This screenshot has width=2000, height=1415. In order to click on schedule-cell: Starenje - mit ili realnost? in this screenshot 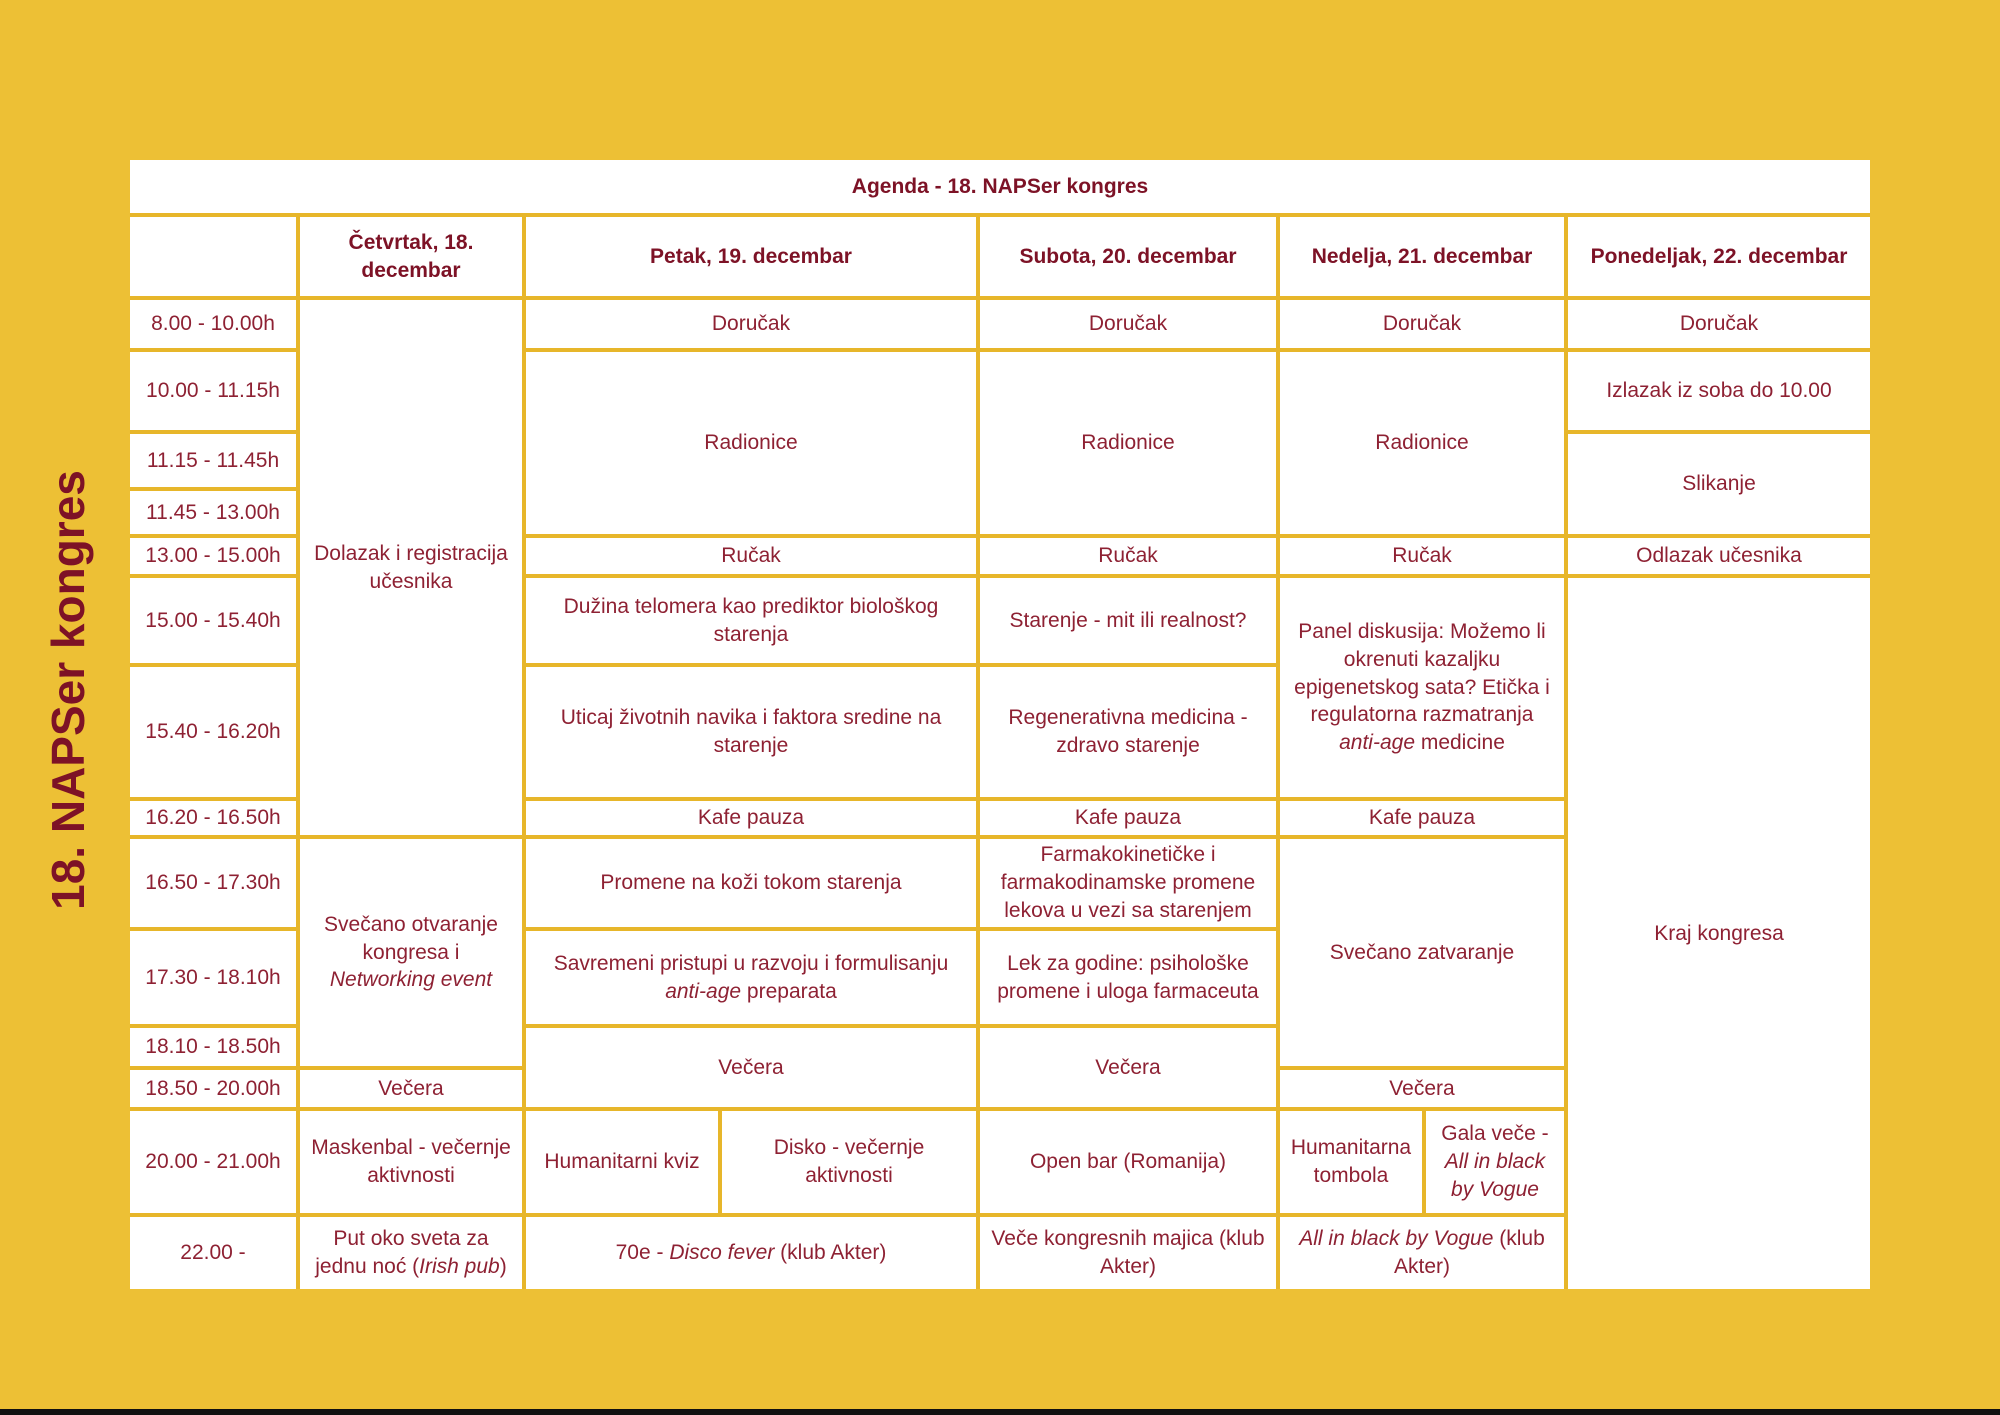, I will do `click(1128, 620)`.